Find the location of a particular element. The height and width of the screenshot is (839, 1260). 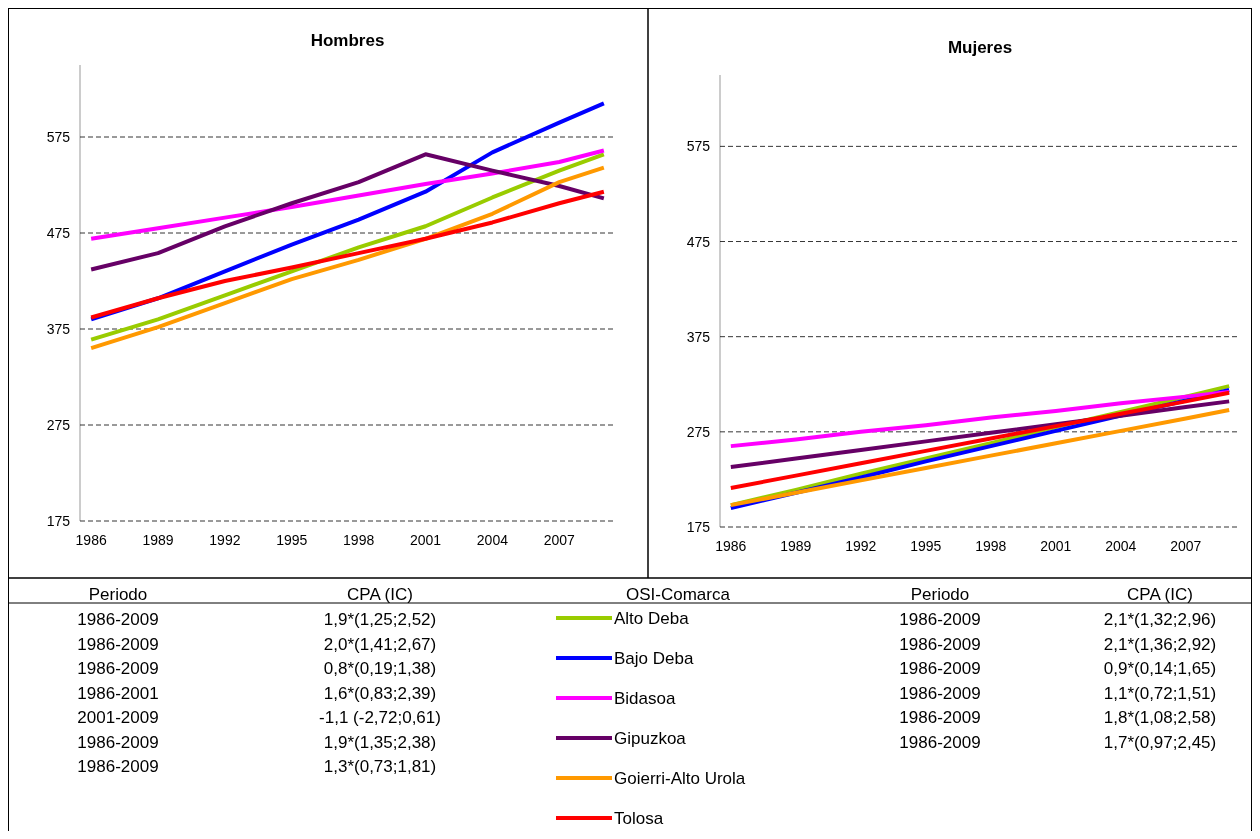

text: 1986-2001 is located at coordinates (118, 693).